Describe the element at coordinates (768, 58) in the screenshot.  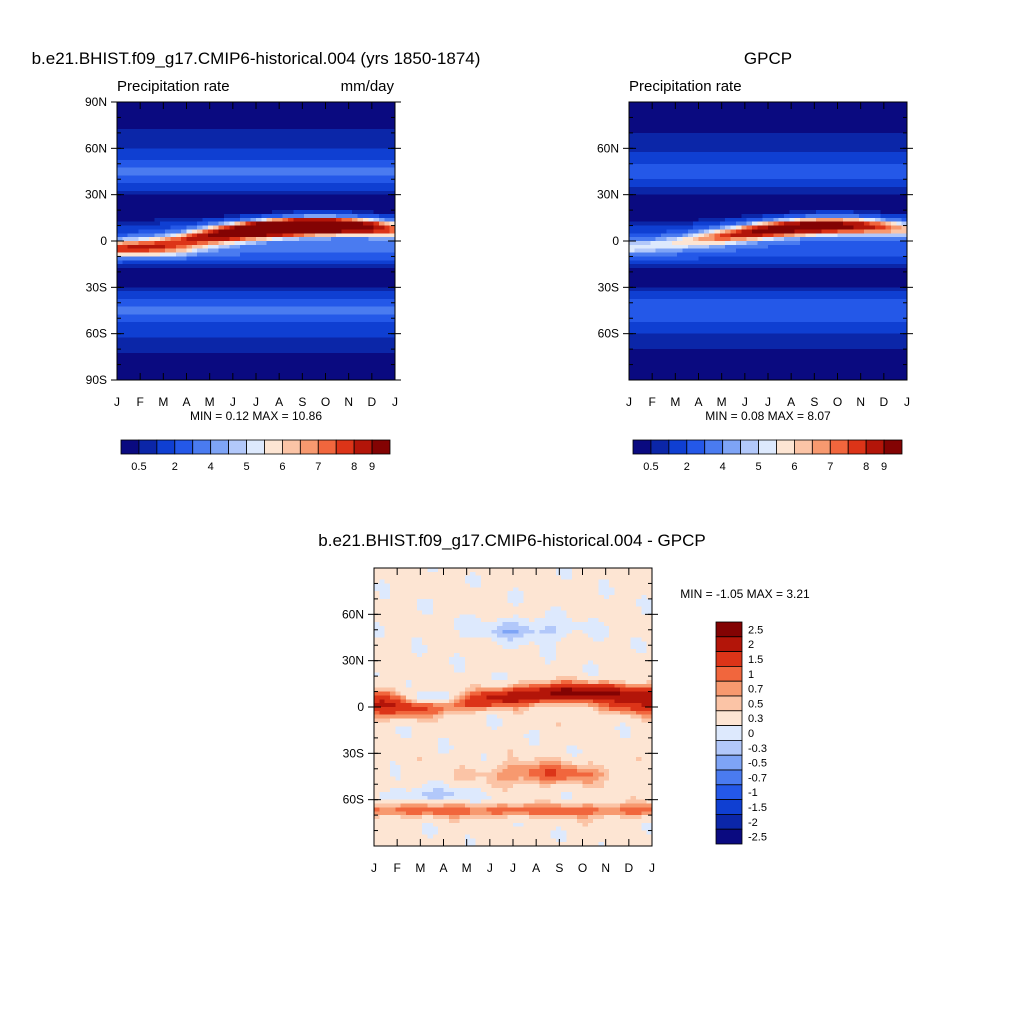
I see `panel-title: GPCP` at that location.